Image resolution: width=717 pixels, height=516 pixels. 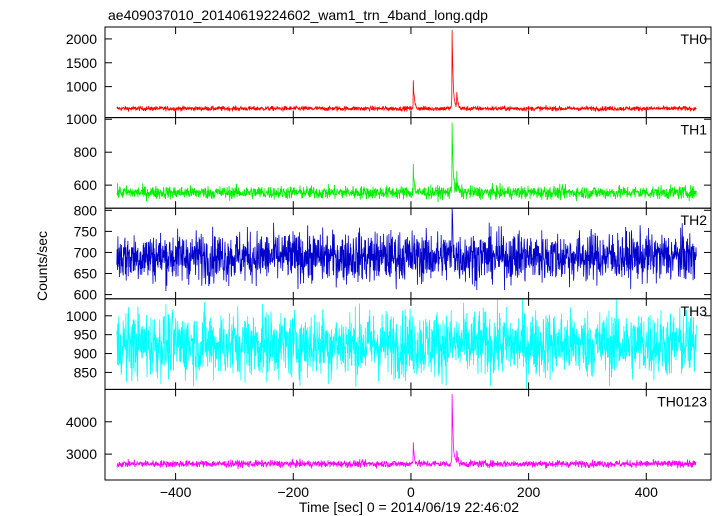 What do you see at coordinates (406, 344) in the screenshot?
I see `series-line-th3` at bounding box center [406, 344].